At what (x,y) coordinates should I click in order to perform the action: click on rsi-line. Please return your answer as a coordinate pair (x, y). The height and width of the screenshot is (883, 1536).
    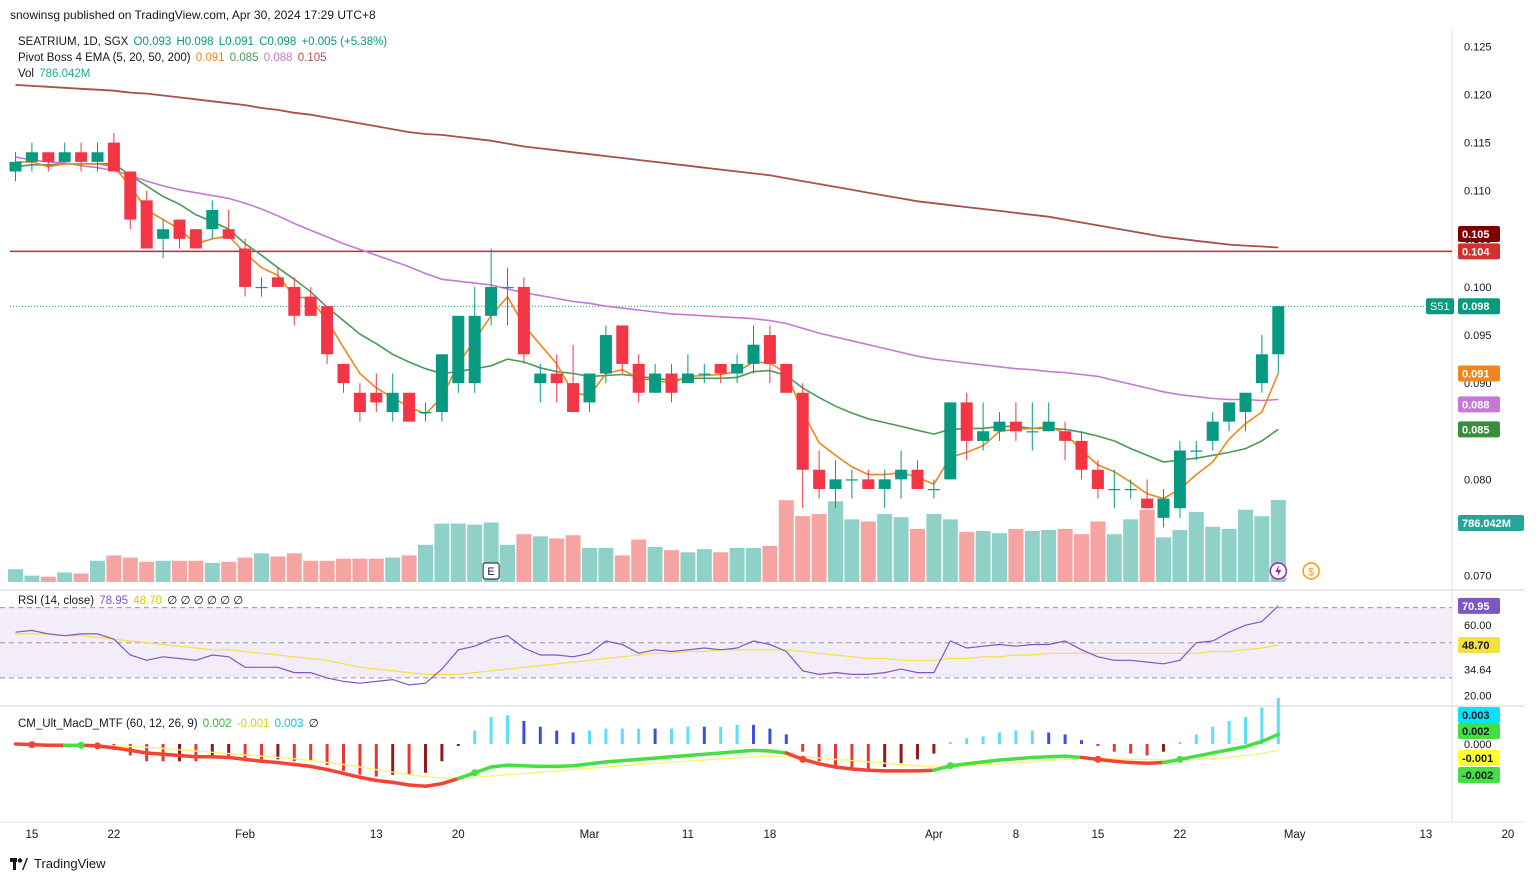
    Looking at the image, I should click on (647, 645).